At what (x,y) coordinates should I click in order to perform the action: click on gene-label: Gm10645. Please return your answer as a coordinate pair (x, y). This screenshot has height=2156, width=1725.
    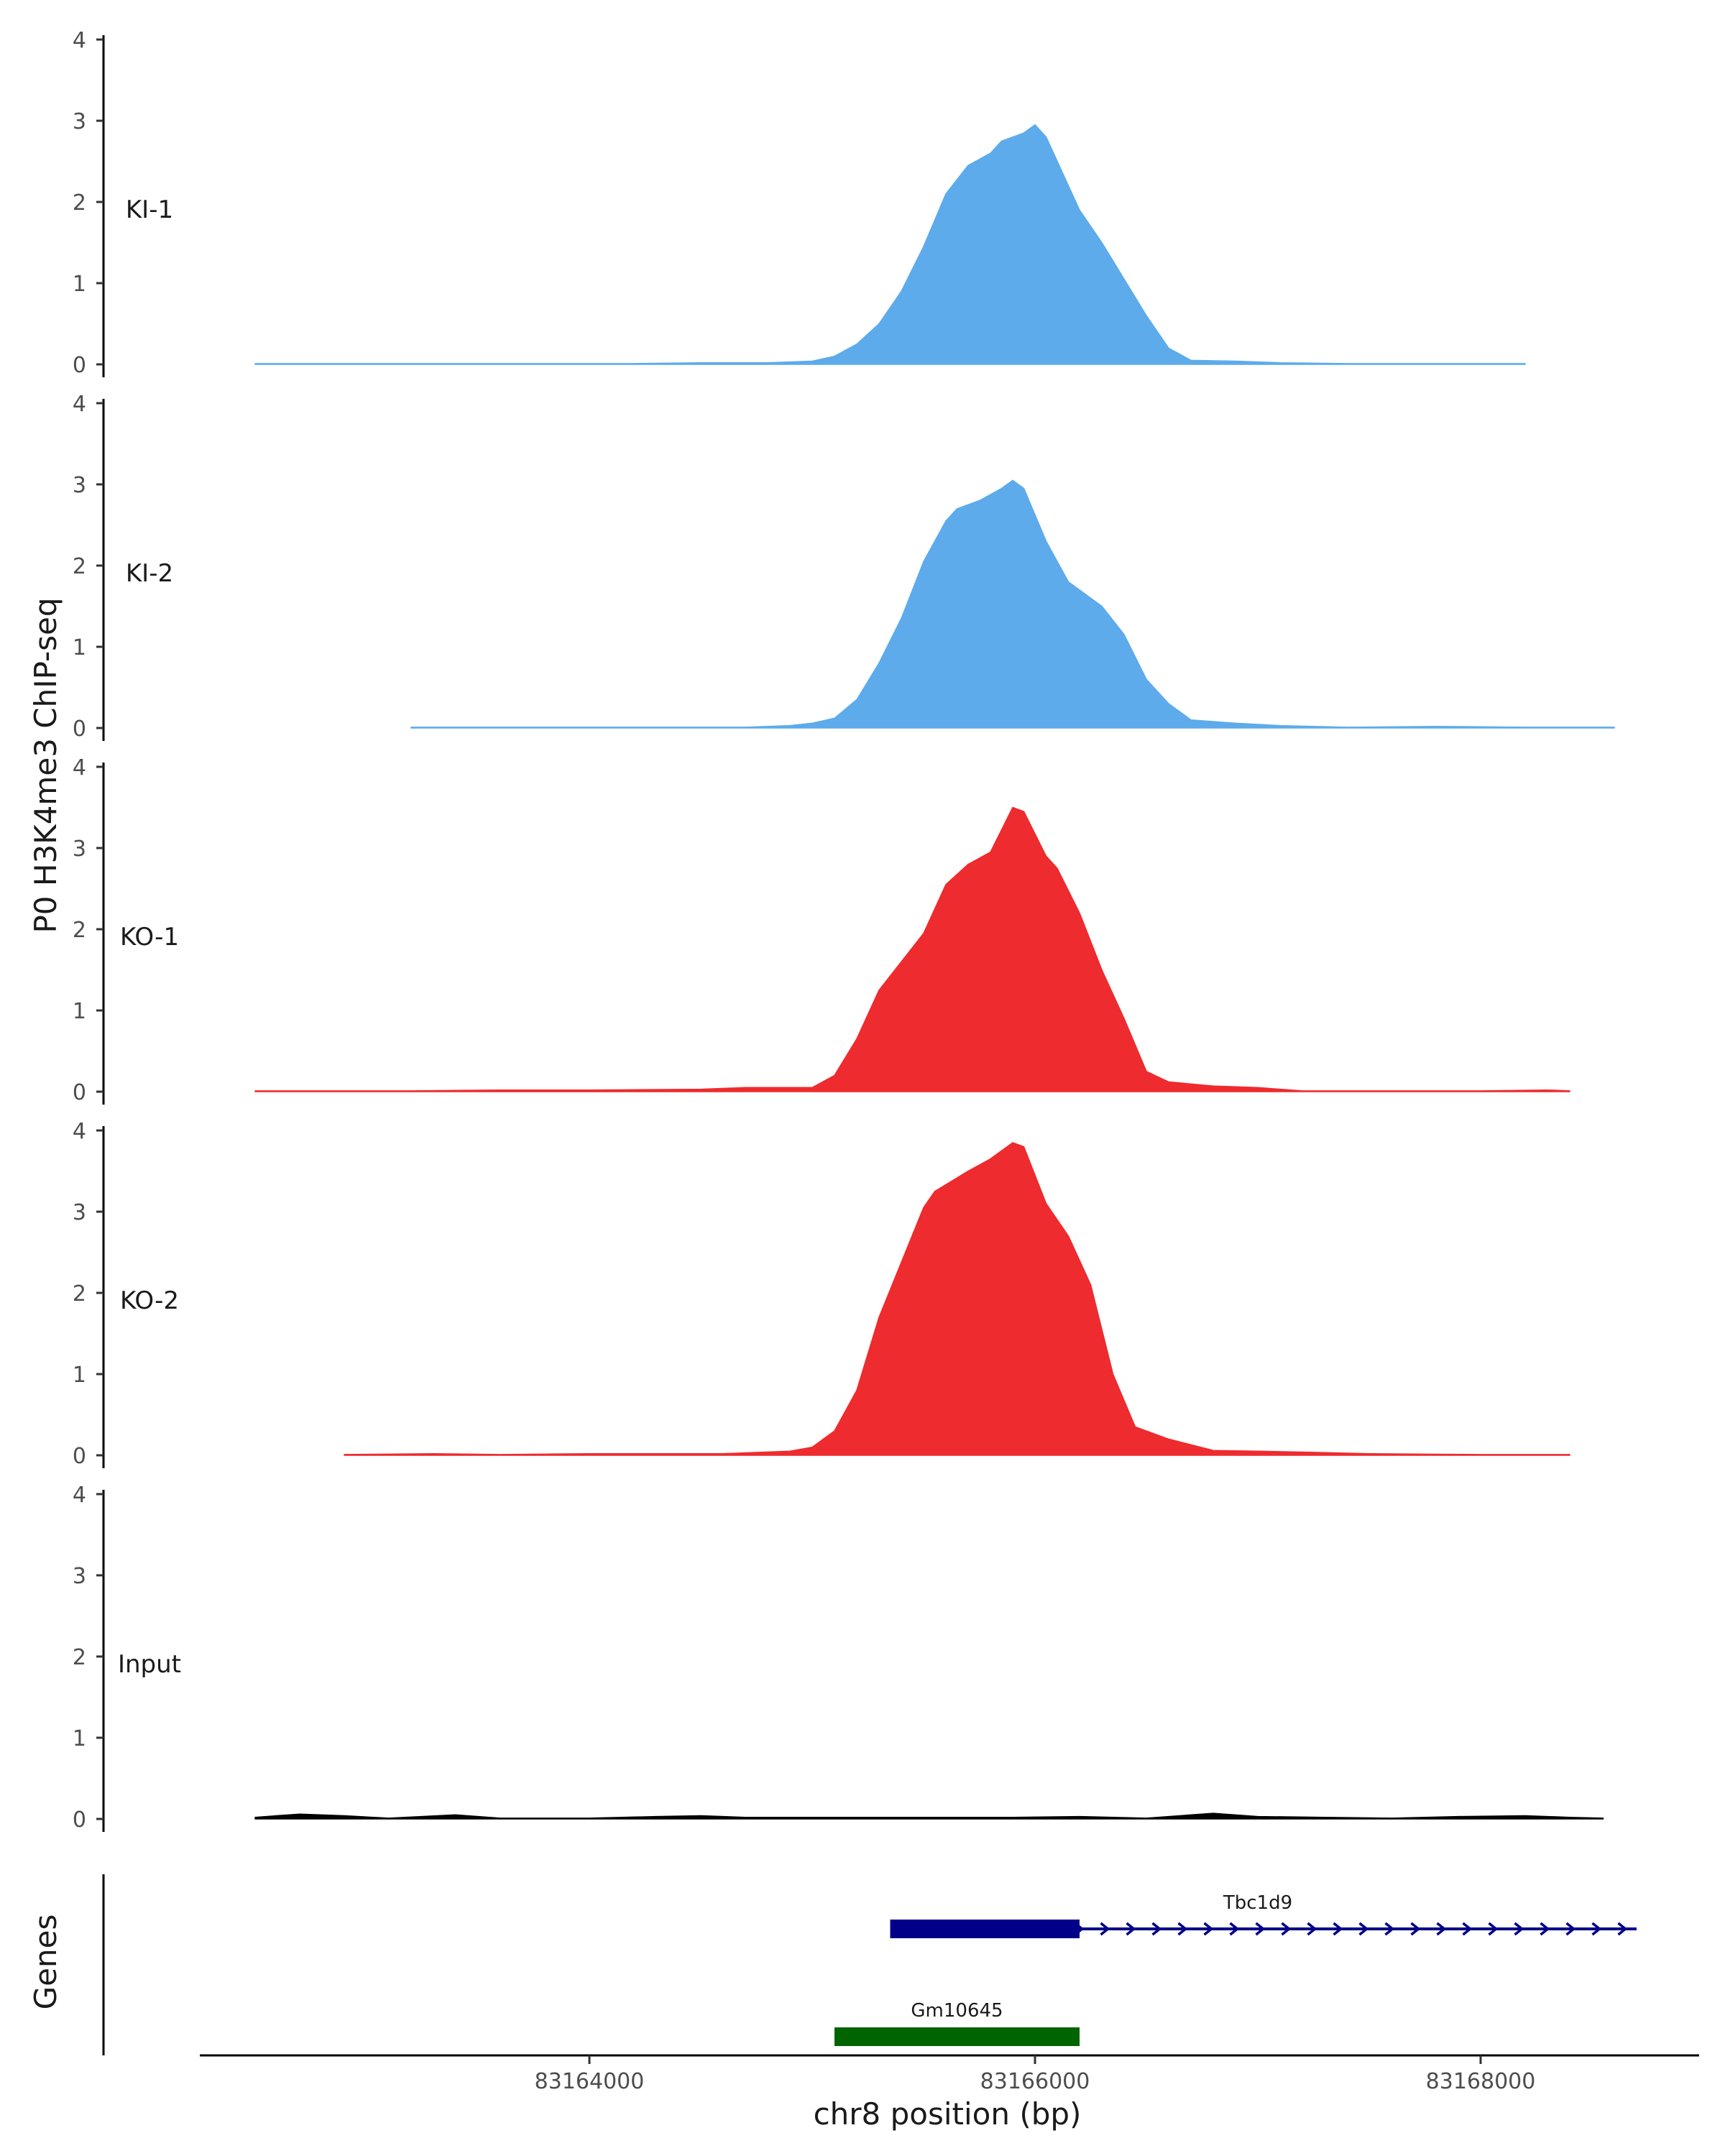
    Looking at the image, I should click on (957, 2011).